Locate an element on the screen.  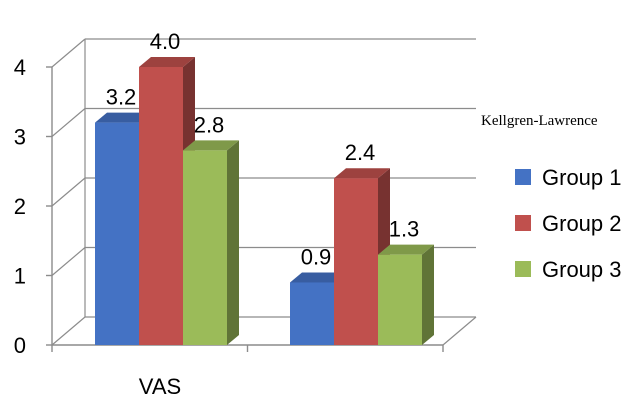
data-label: 3.2 is located at coordinates (121, 97).